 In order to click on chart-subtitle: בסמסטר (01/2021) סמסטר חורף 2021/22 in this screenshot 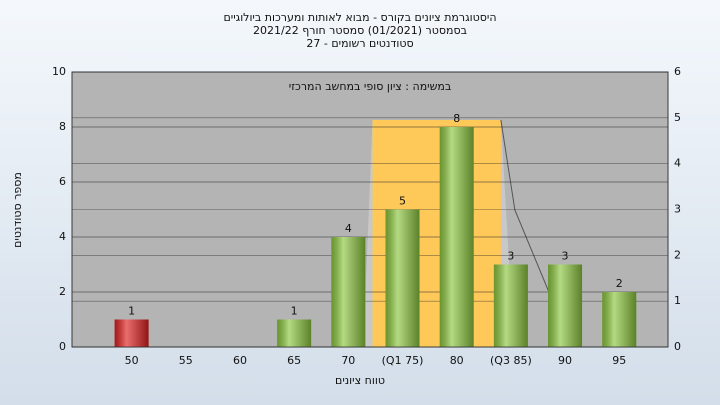, I will do `click(360, 30)`.